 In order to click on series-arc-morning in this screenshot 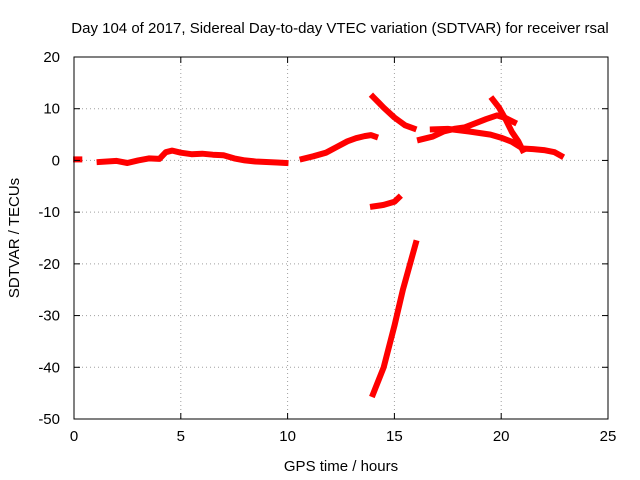, I will do `click(339, 147)`.